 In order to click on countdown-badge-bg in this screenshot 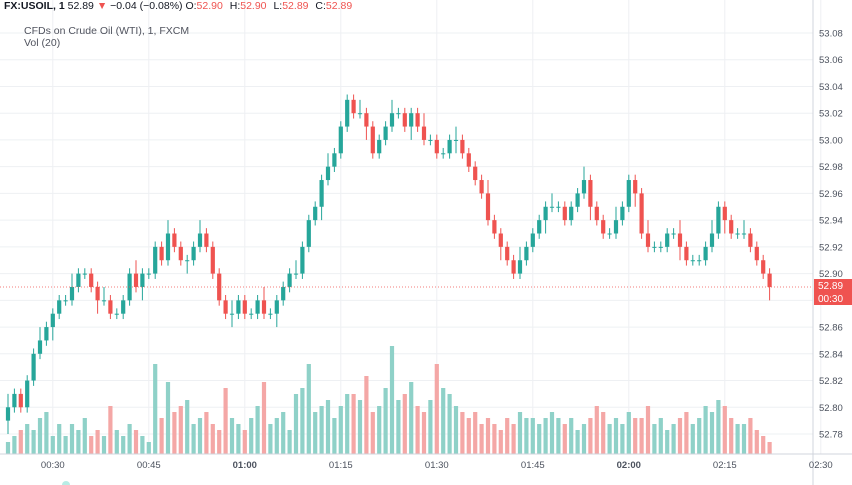, I will do `click(833, 298)`.